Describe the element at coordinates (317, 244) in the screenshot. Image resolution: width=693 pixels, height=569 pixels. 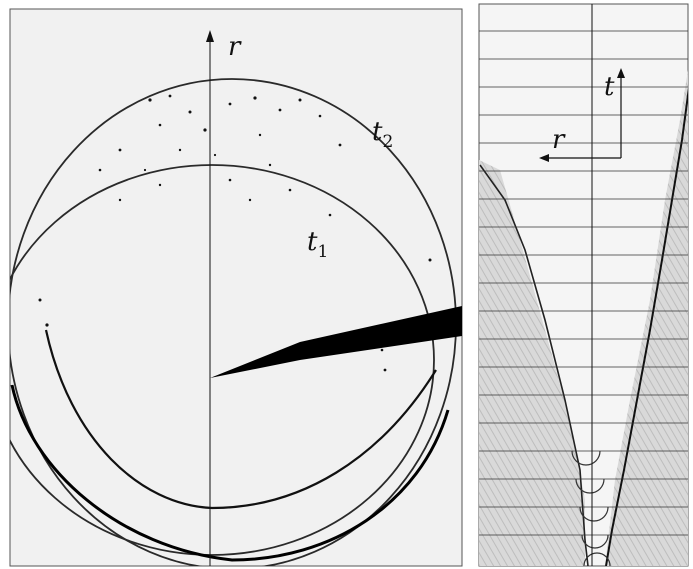
I see `t1-label: t1` at that location.